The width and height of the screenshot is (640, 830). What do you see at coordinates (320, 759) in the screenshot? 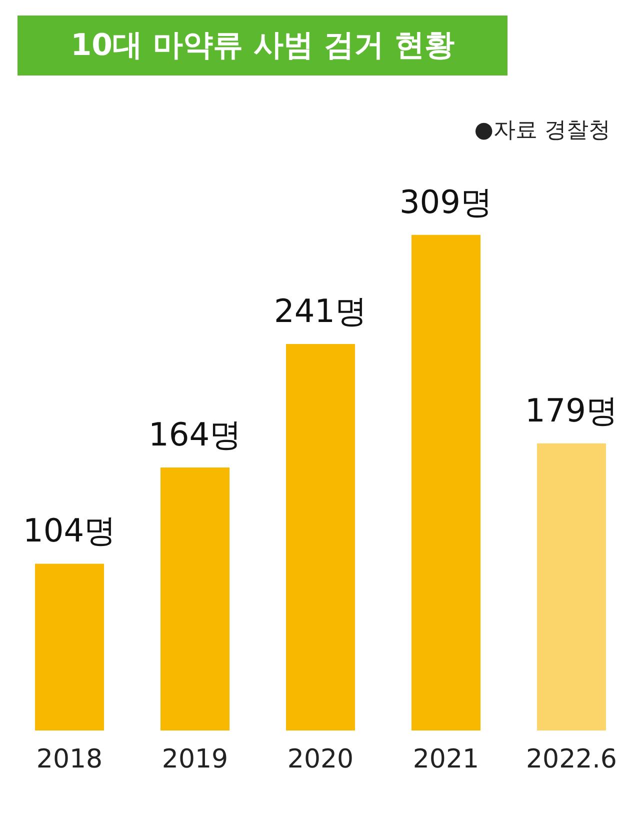
I see `x-tick-label: 2020` at bounding box center [320, 759].